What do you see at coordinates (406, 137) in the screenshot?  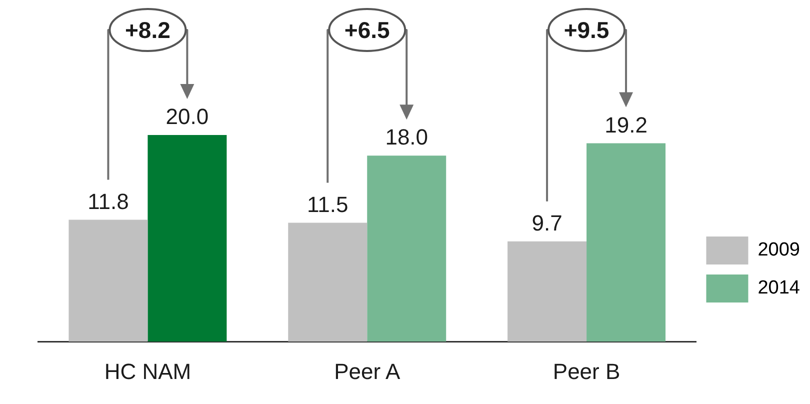 I see `data-label: 18.0` at bounding box center [406, 137].